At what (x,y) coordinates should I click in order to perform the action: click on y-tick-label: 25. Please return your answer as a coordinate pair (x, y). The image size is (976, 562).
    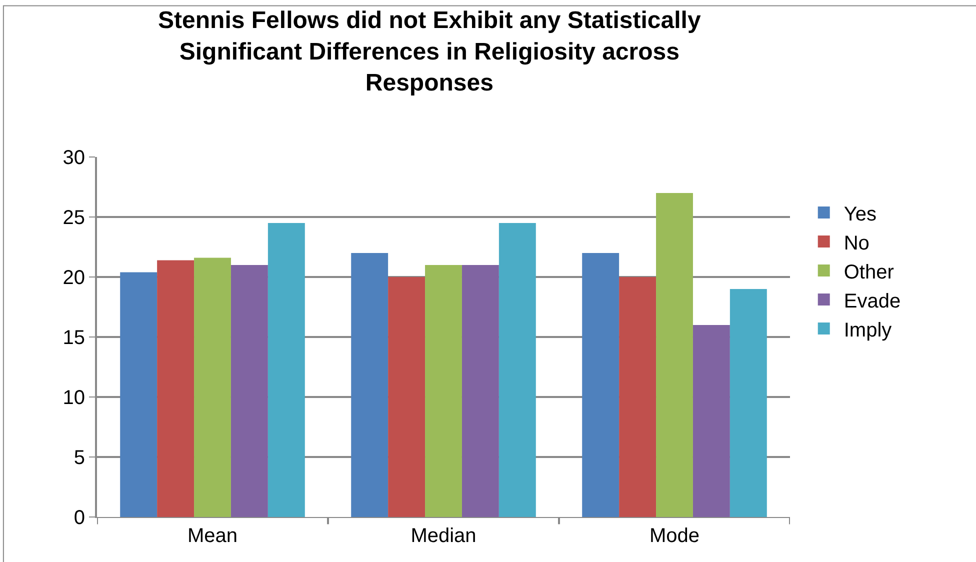
    Looking at the image, I should click on (73, 218).